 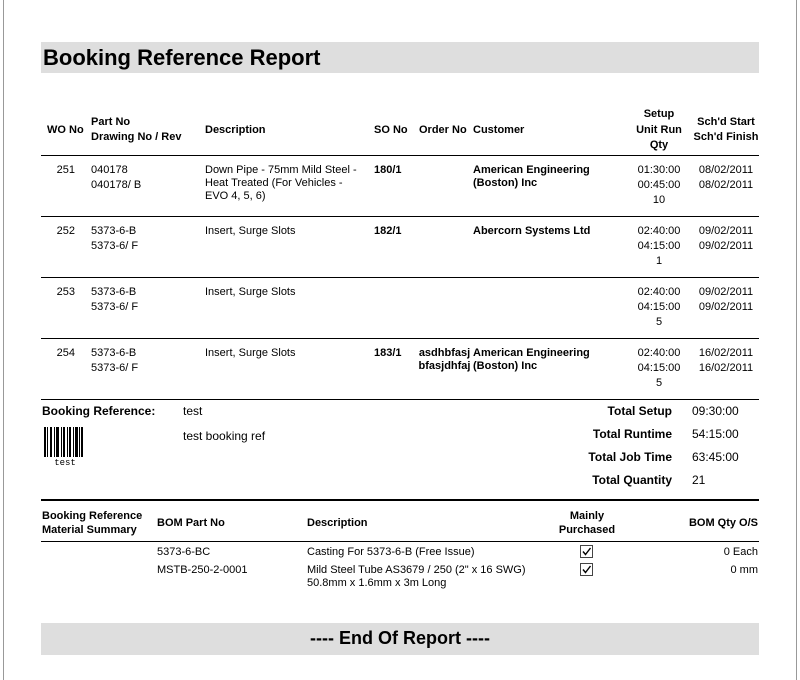 I want to click on header: Part No, so click(x=111, y=122).